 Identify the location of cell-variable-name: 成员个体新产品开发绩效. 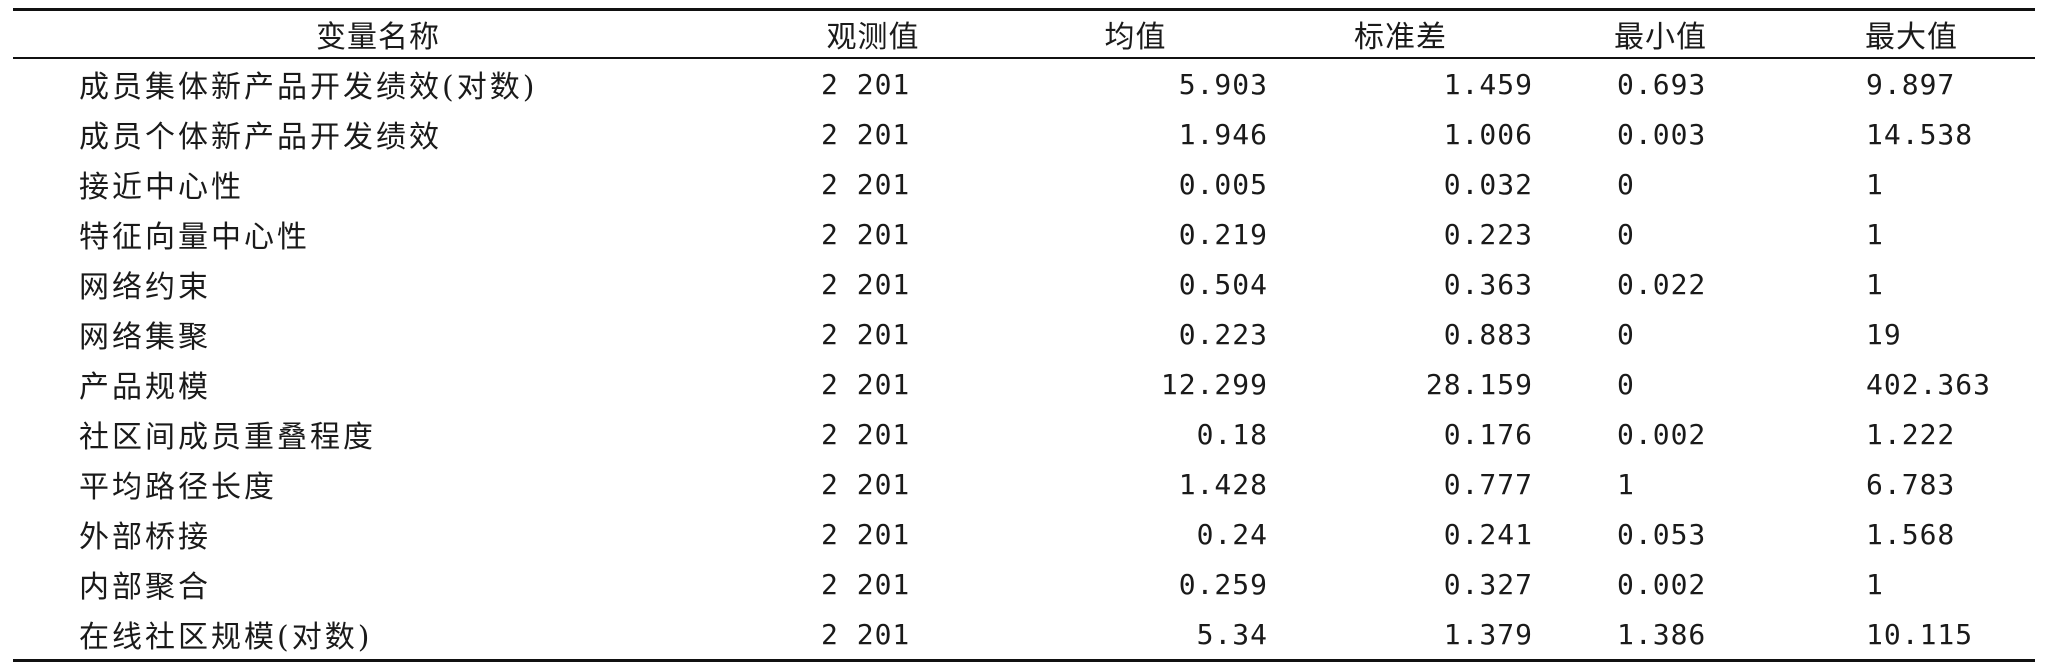
(260, 137).